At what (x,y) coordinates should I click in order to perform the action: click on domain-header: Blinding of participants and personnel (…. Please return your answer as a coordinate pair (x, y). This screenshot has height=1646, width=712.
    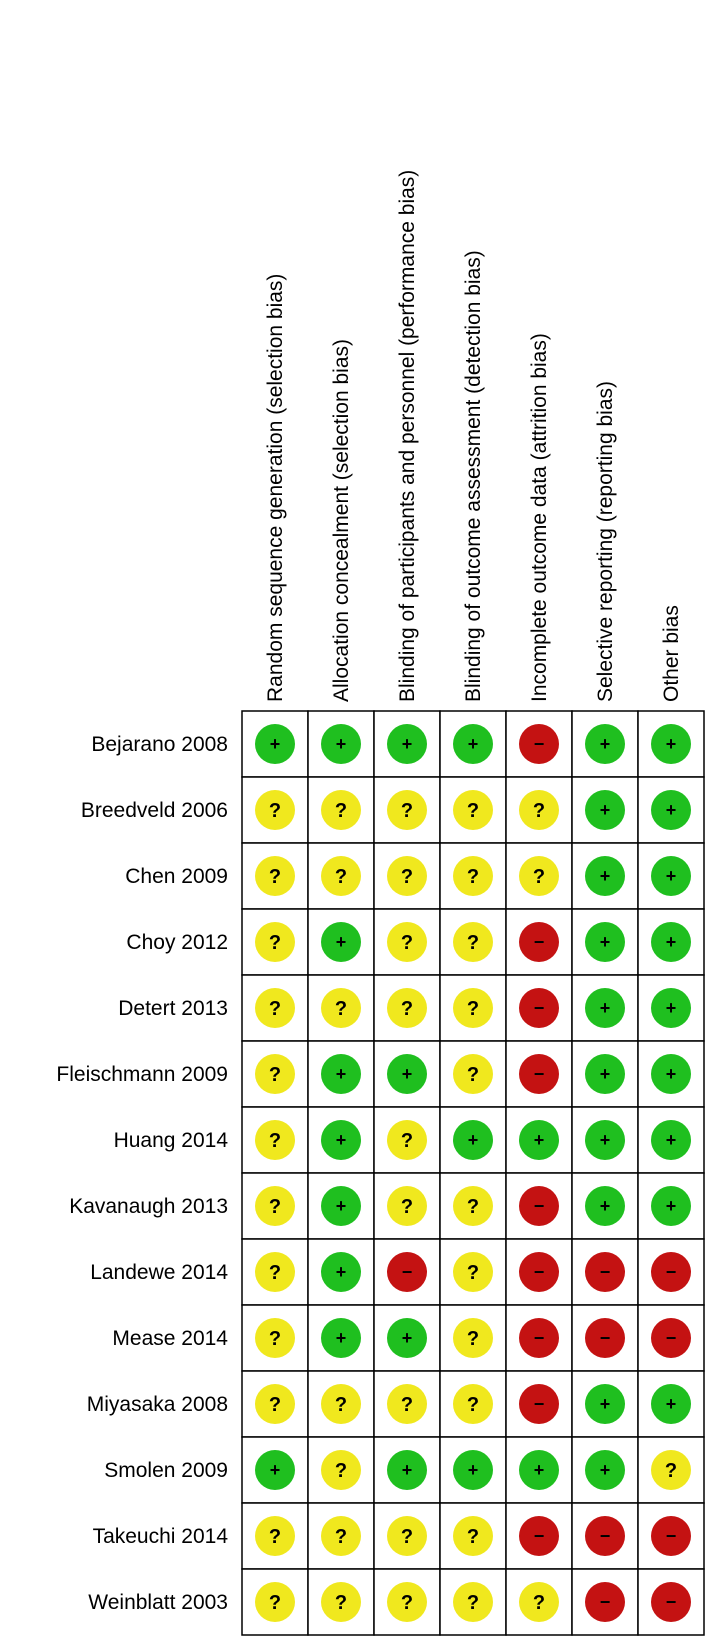
    Looking at the image, I should click on (407, 436).